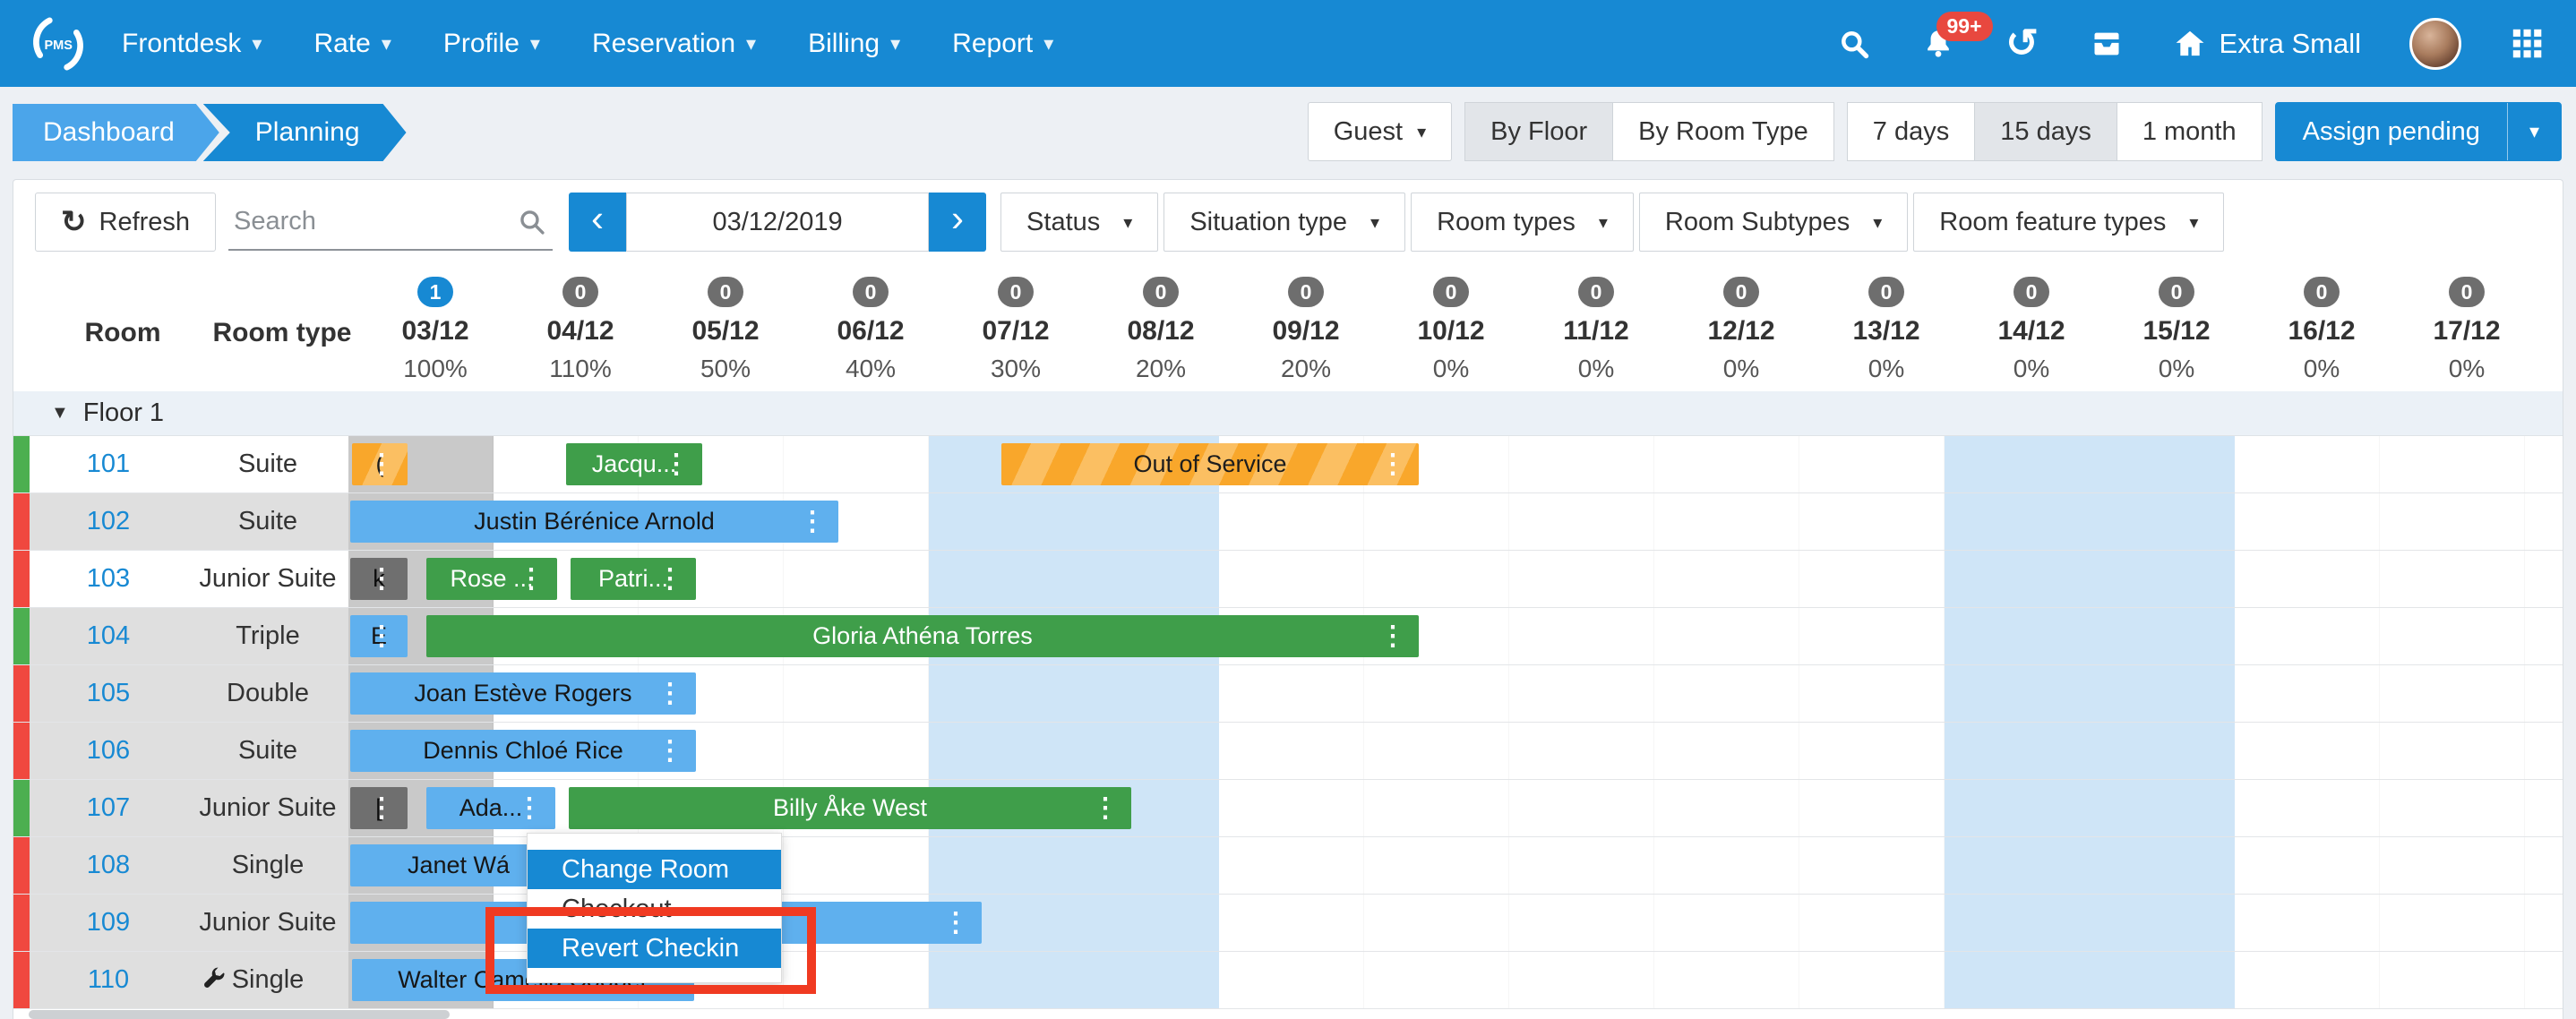 Image resolution: width=2576 pixels, height=1019 pixels. Describe the element at coordinates (674, 44) in the screenshot. I see `nav-menu-reservation: Reservation ▾` at that location.